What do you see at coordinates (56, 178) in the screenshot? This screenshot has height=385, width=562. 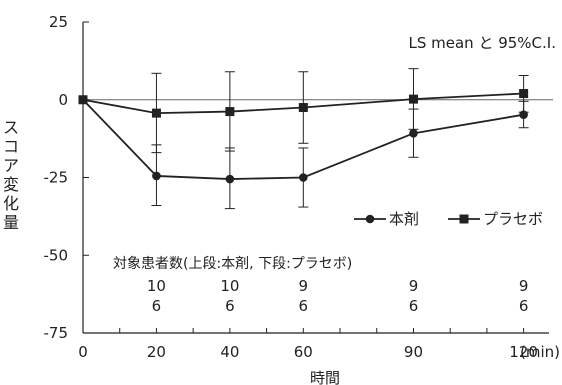 I see `y-tick-label: -25` at bounding box center [56, 178].